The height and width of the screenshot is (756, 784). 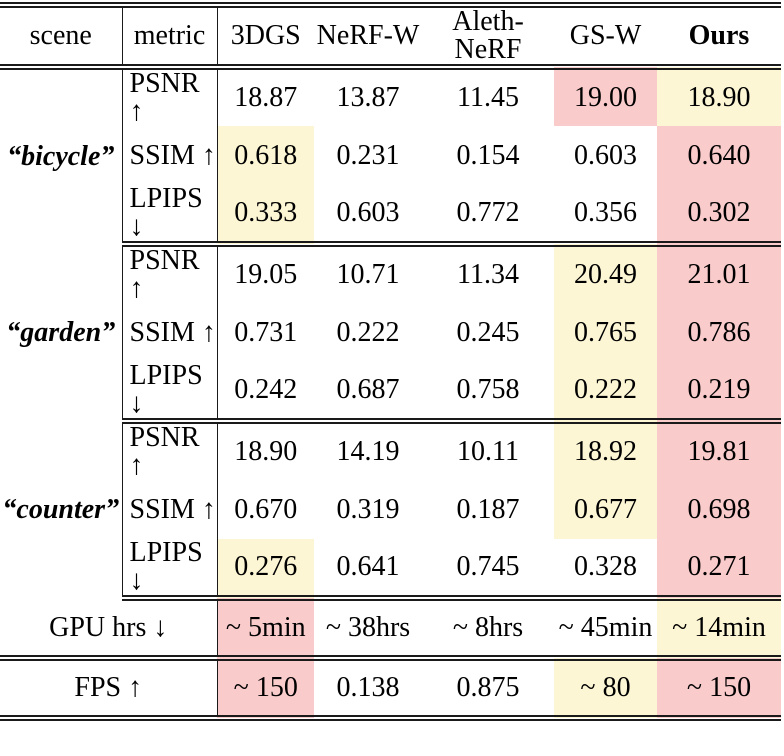 I want to click on value-cell: 0.154, so click(x=488, y=155).